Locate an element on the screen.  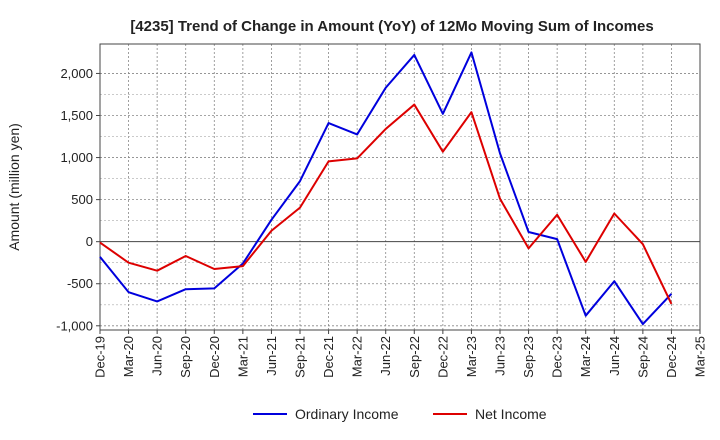
y-tick-labels: -1,000 -500 0 500 1,000 1,500 2,000 is located at coordinates (78, 199).